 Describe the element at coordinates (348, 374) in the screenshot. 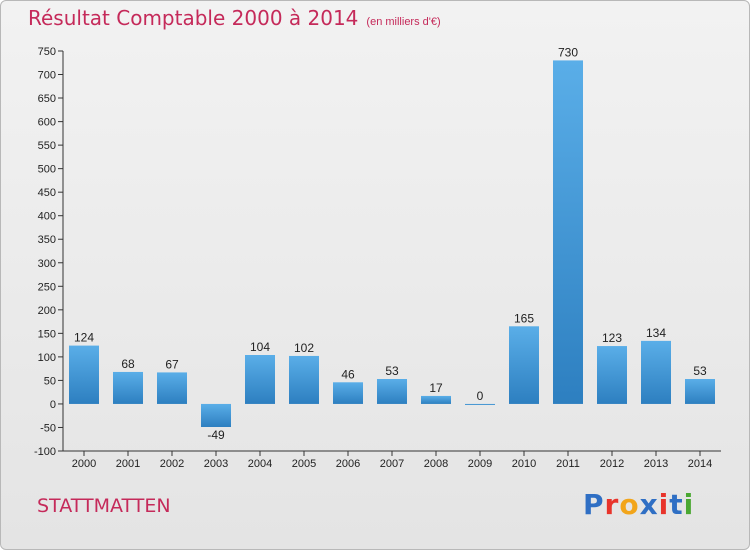

I see `bar-value-label: 46` at that location.